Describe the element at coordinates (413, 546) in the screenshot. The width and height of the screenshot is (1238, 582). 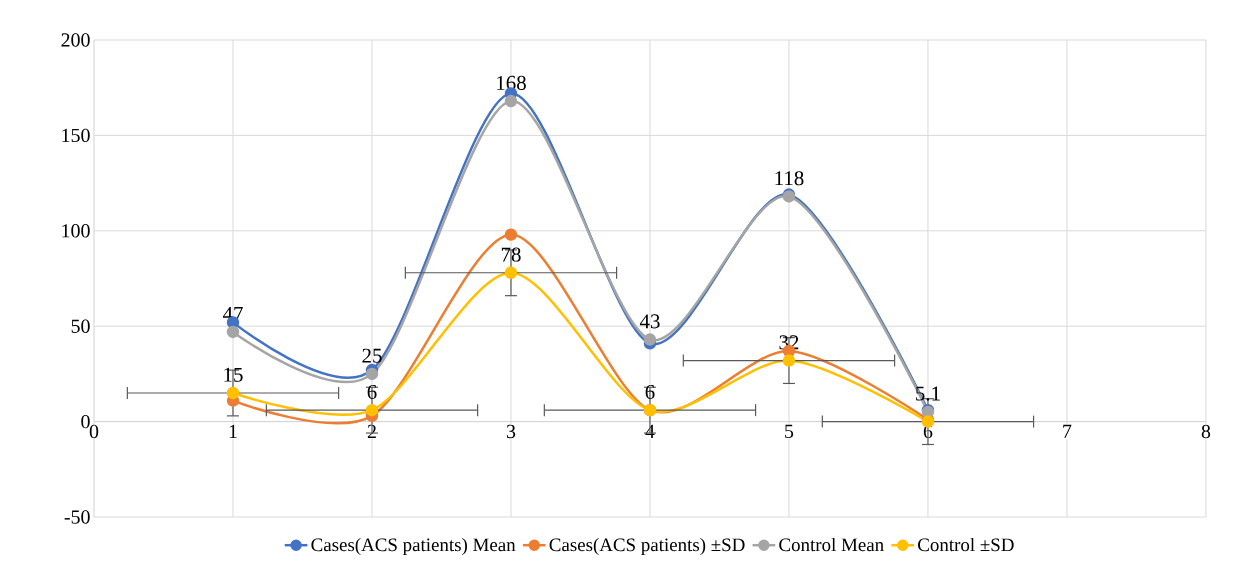
I see `legend-label: Cases(ACS patients) Mean` at that location.